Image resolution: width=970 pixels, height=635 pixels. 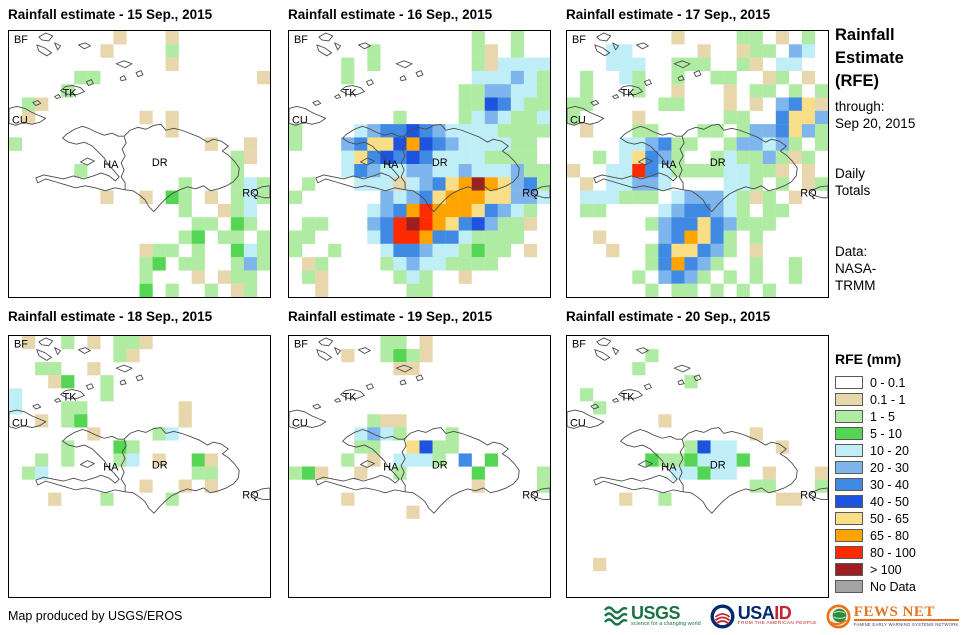 I want to click on legend-item: 65 - 80, so click(x=901, y=535).